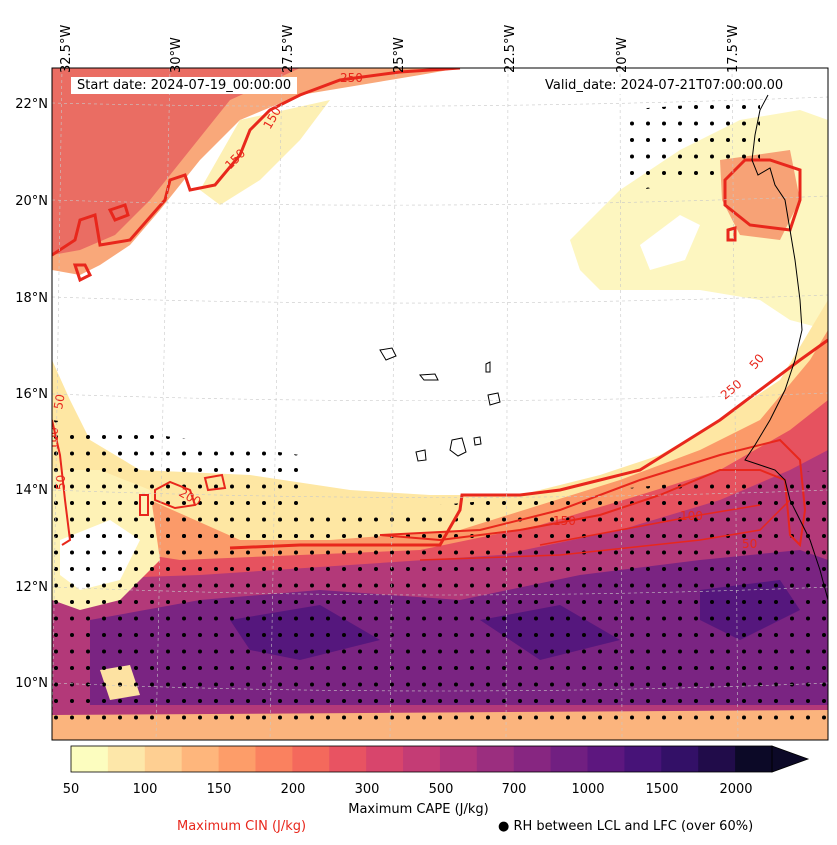 The image size is (837, 845). Describe the element at coordinates (633, 826) in the screenshot. I see `rh-legend-label: RH between LCL and LFC (over 60%)` at that location.